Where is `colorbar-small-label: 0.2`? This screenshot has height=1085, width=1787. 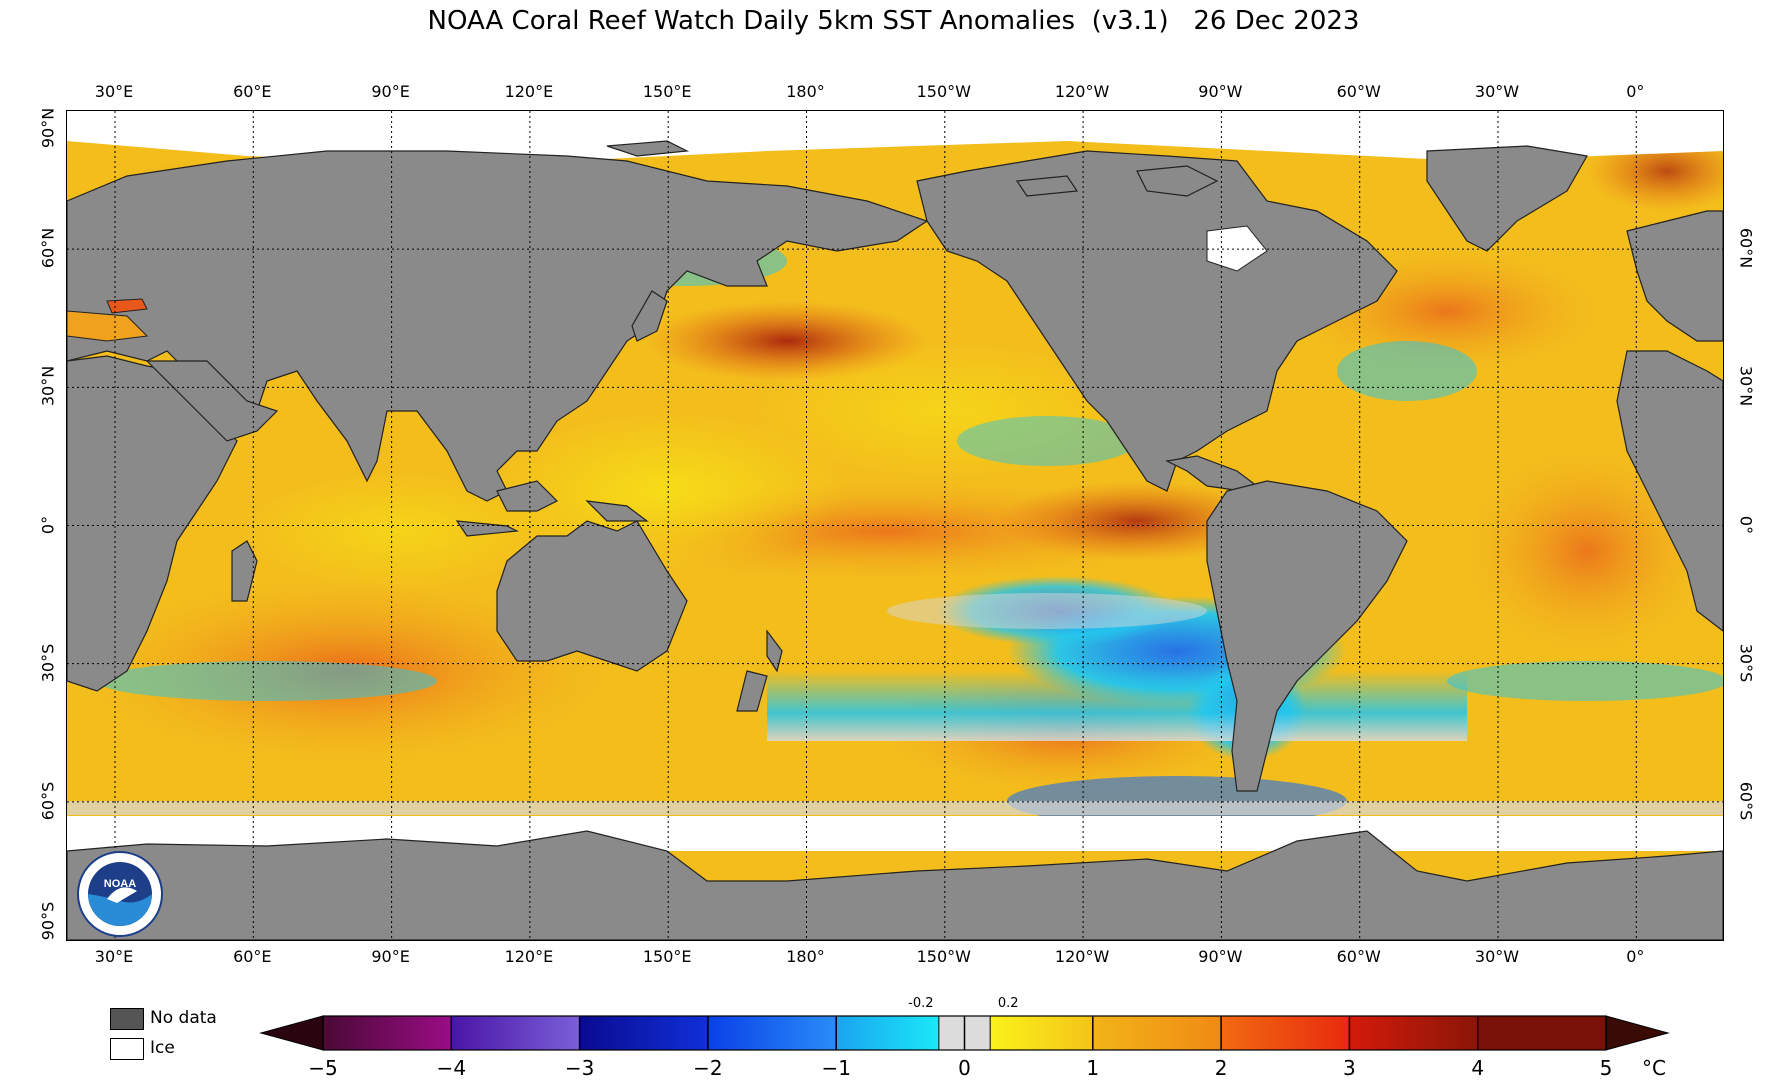 colorbar-small-label: 0.2 is located at coordinates (1008, 1003).